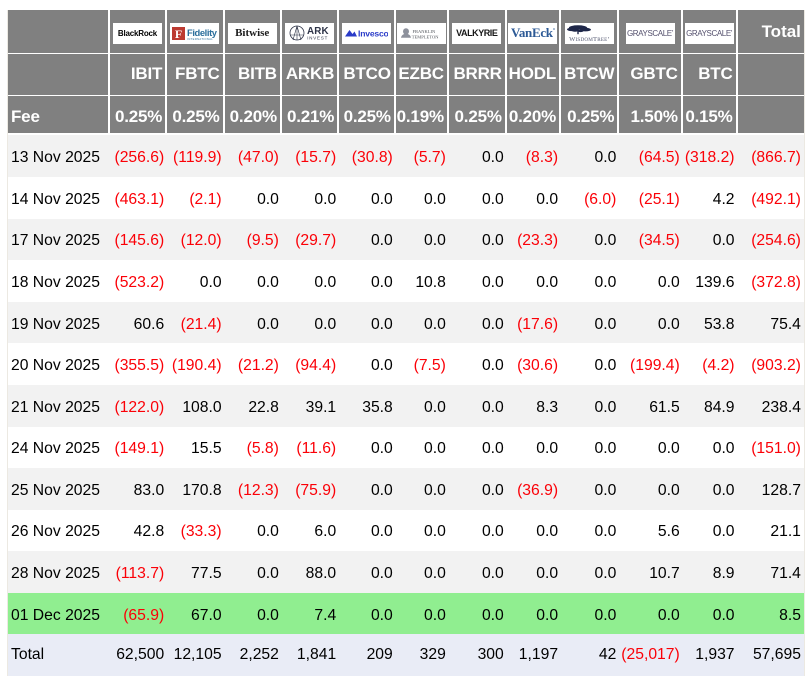 This screenshot has height=676, width=808. What do you see at coordinates (373, 33) in the screenshot?
I see `svg-text: Invesco` at bounding box center [373, 33].